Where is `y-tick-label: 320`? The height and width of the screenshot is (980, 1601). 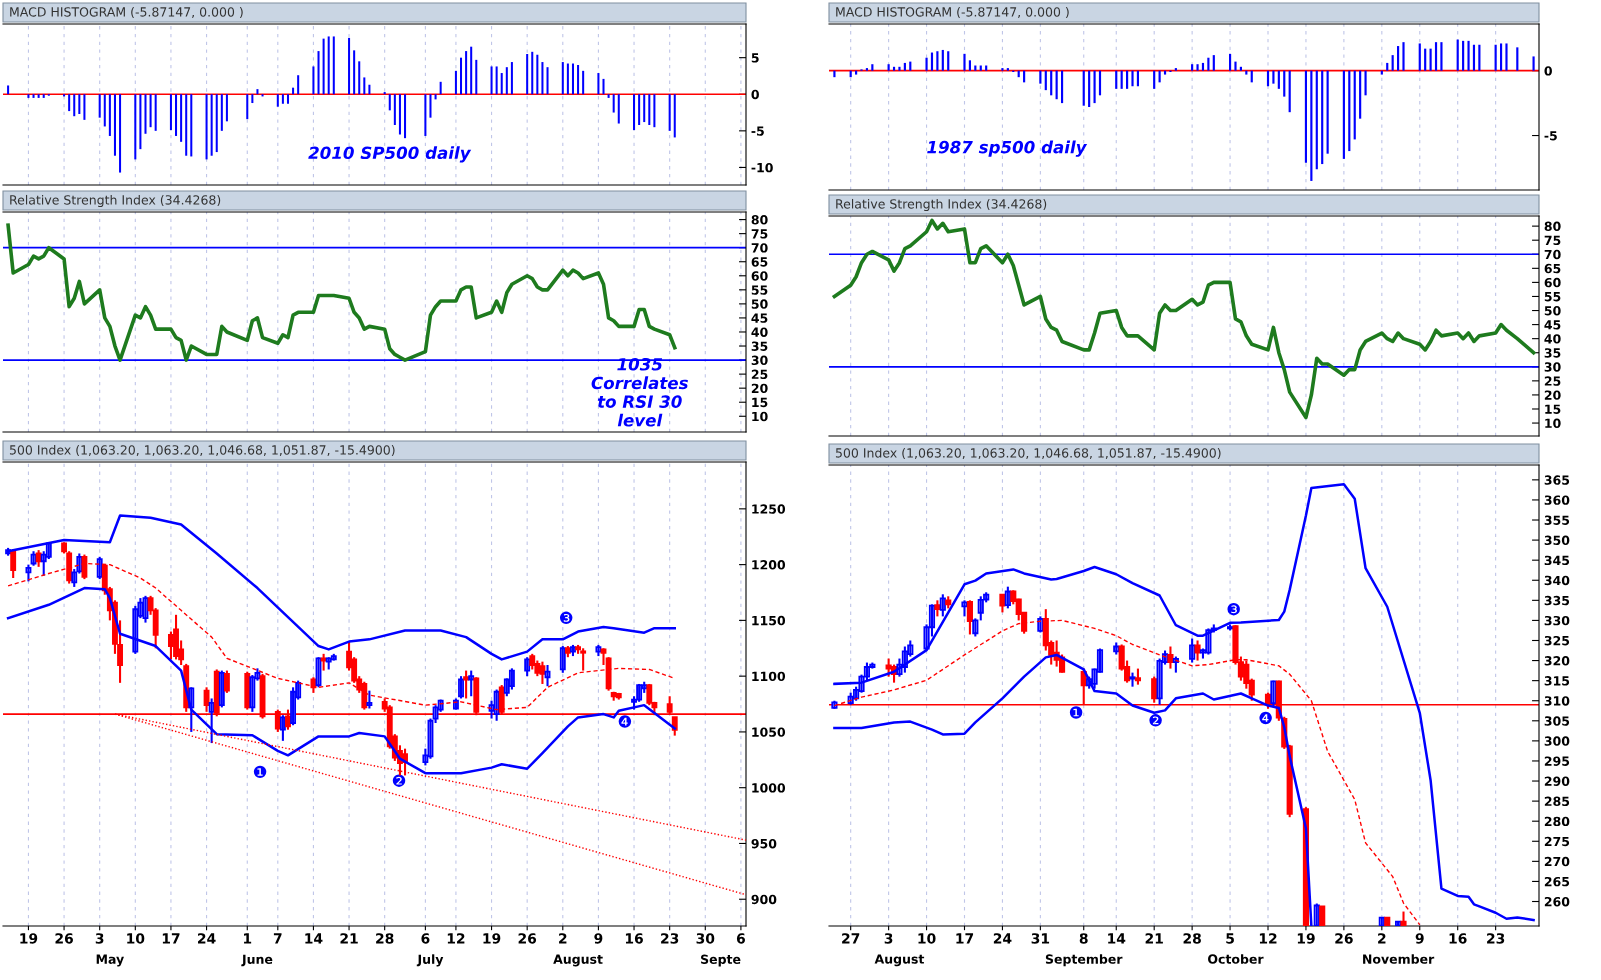
y-tick-label: 320 is located at coordinates (1557, 661).